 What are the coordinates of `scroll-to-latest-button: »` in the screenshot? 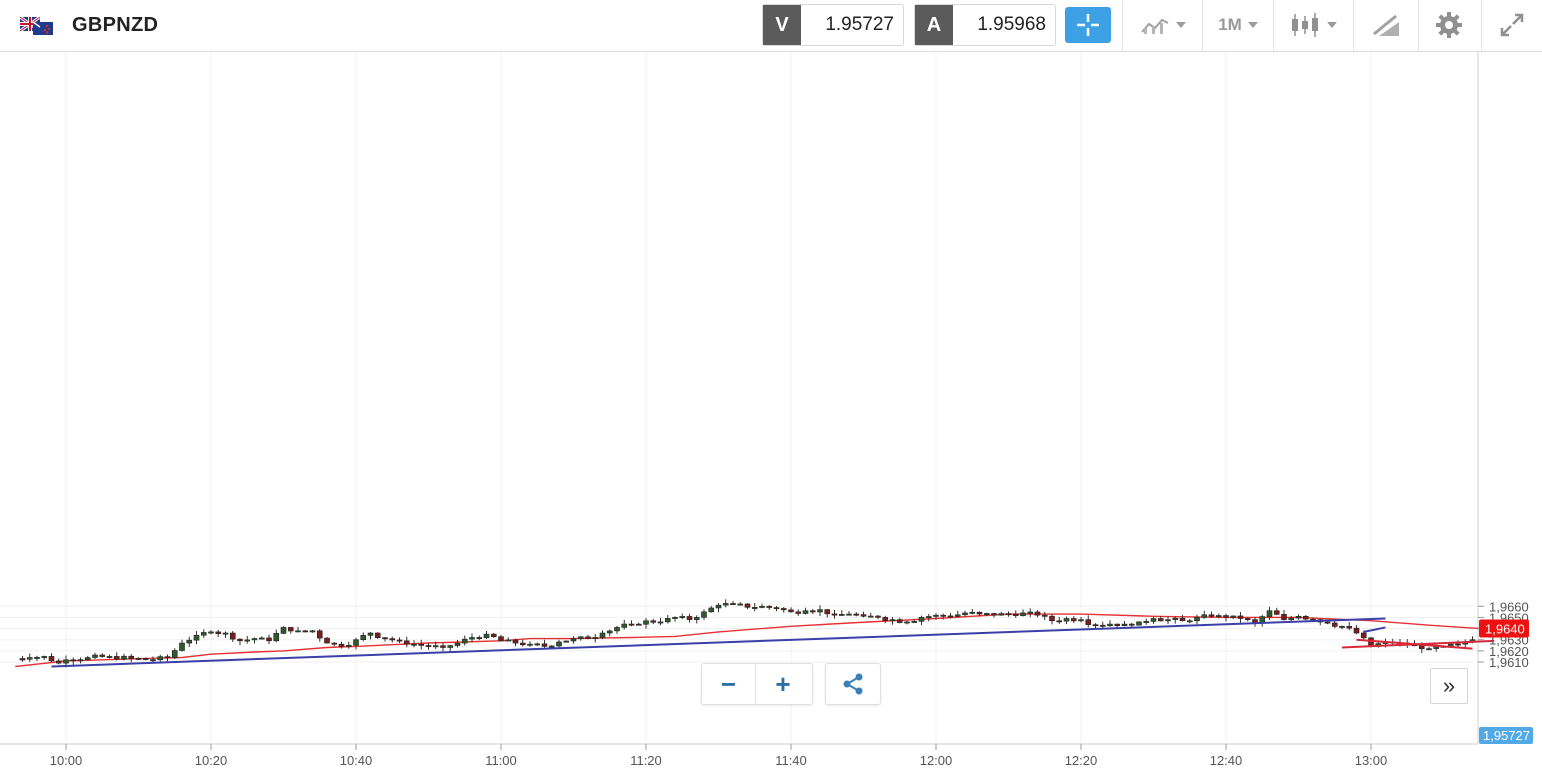 It's located at (1449, 686).